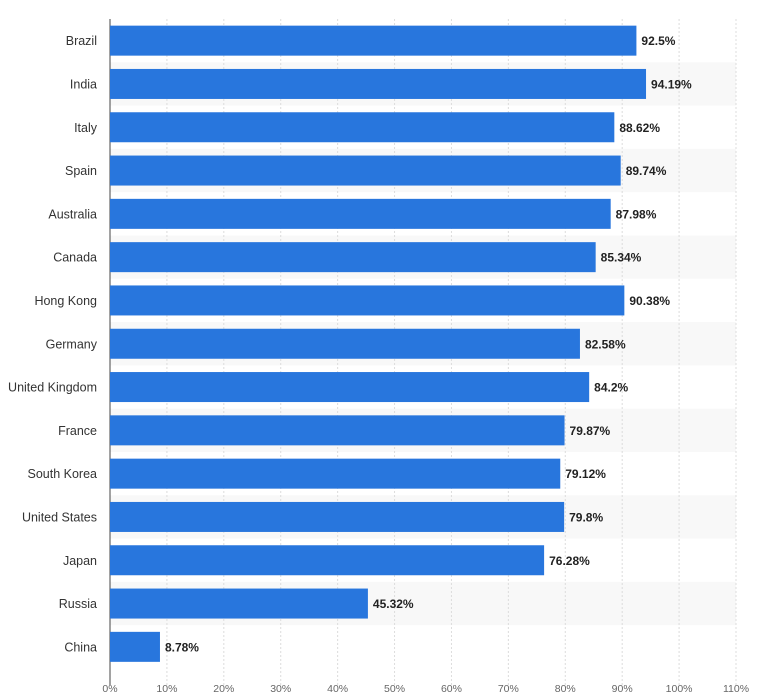 This screenshot has width=757, height=699. I want to click on x-tick-label: 70%, so click(508, 689).